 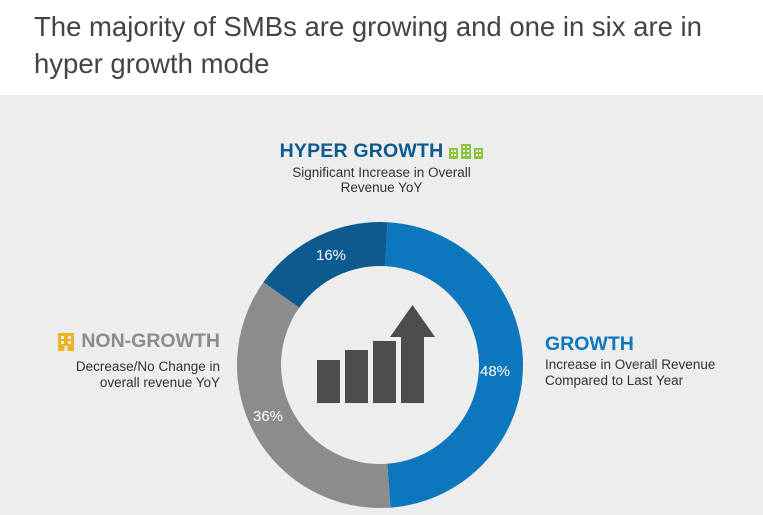 I want to click on growth-bar-chart-arrow-icon, so click(x=376, y=354).